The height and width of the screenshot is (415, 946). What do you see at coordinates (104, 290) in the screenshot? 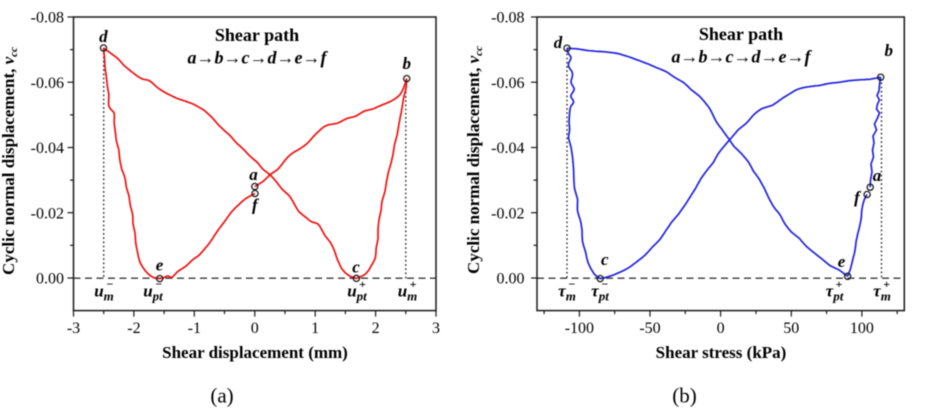
I see `svg-text: um−` at bounding box center [104, 290].